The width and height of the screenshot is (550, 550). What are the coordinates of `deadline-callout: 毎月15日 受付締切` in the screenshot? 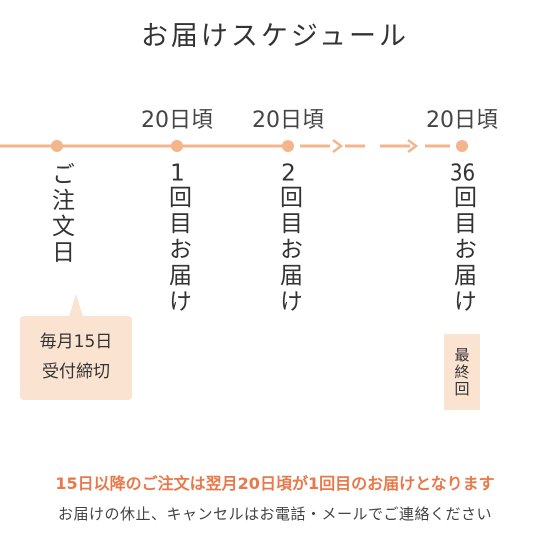 It's located at (76, 358).